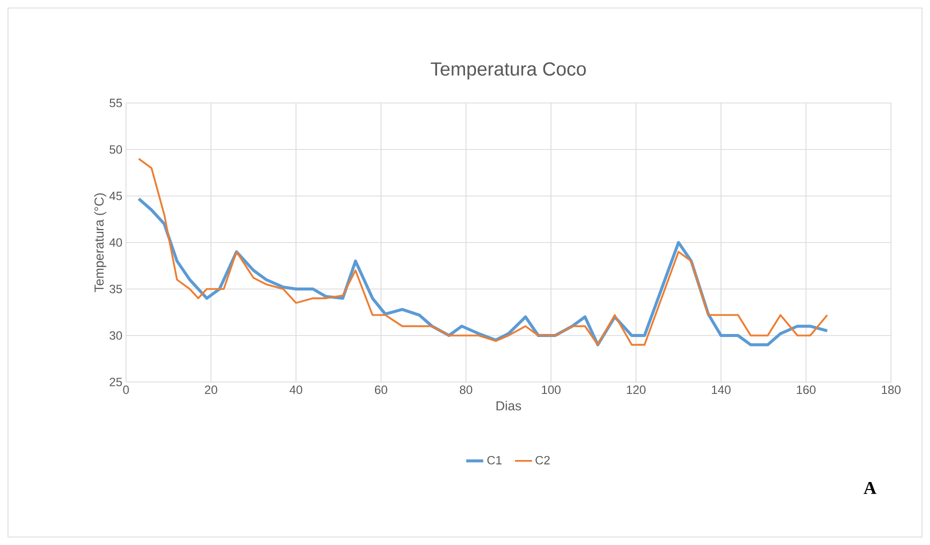  Describe the element at coordinates (551, 390) in the screenshot. I see `x-tick-label: 100` at that location.